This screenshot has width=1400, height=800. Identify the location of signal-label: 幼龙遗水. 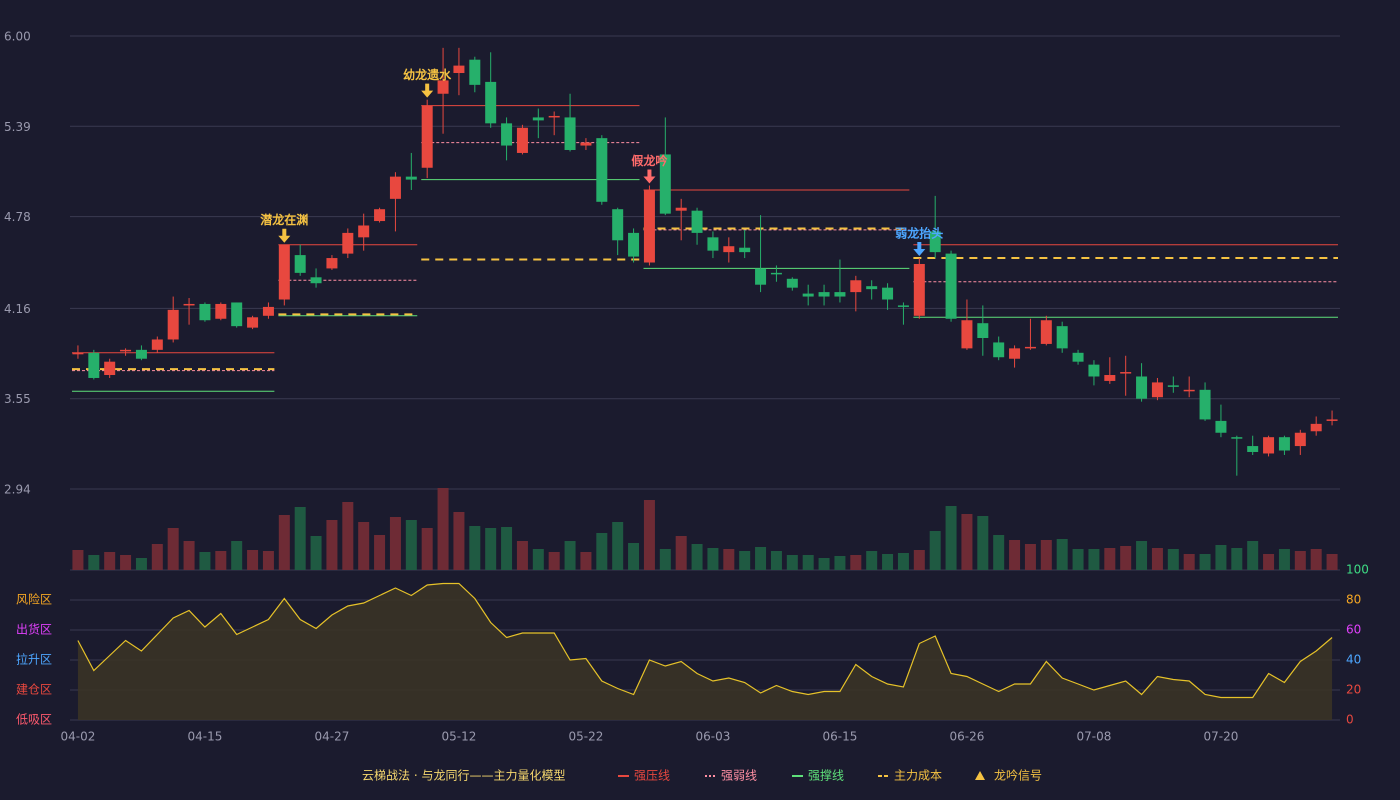
(427, 74).